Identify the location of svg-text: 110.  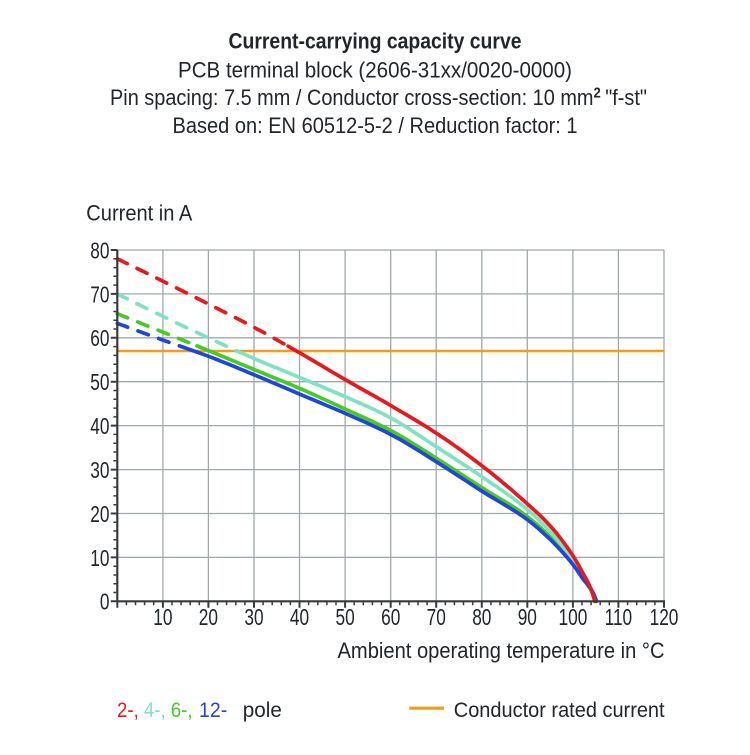
(619, 617).